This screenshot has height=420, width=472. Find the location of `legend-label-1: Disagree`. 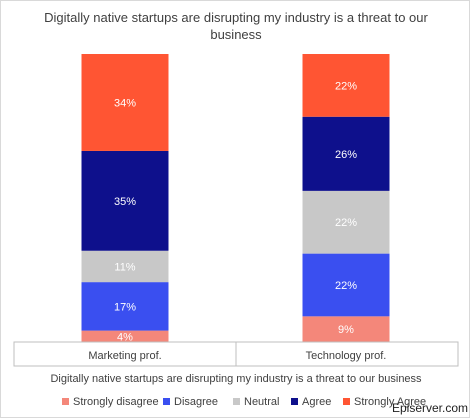

legend-label-1: Disagree is located at coordinates (196, 402).